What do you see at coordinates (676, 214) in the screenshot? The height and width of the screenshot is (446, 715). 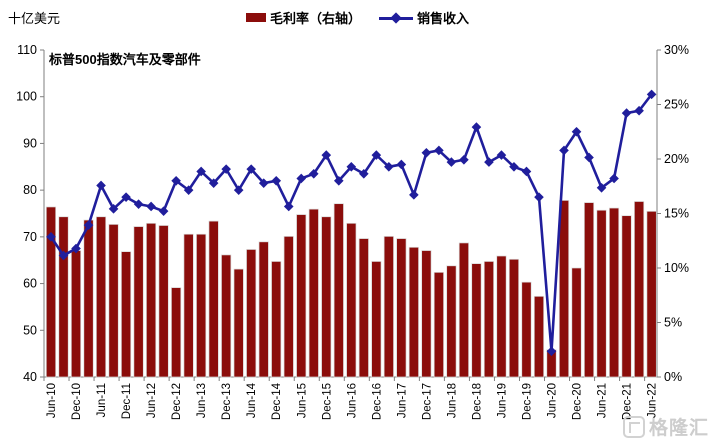 I see `right-axis-tick-label: 15%` at bounding box center [676, 214].